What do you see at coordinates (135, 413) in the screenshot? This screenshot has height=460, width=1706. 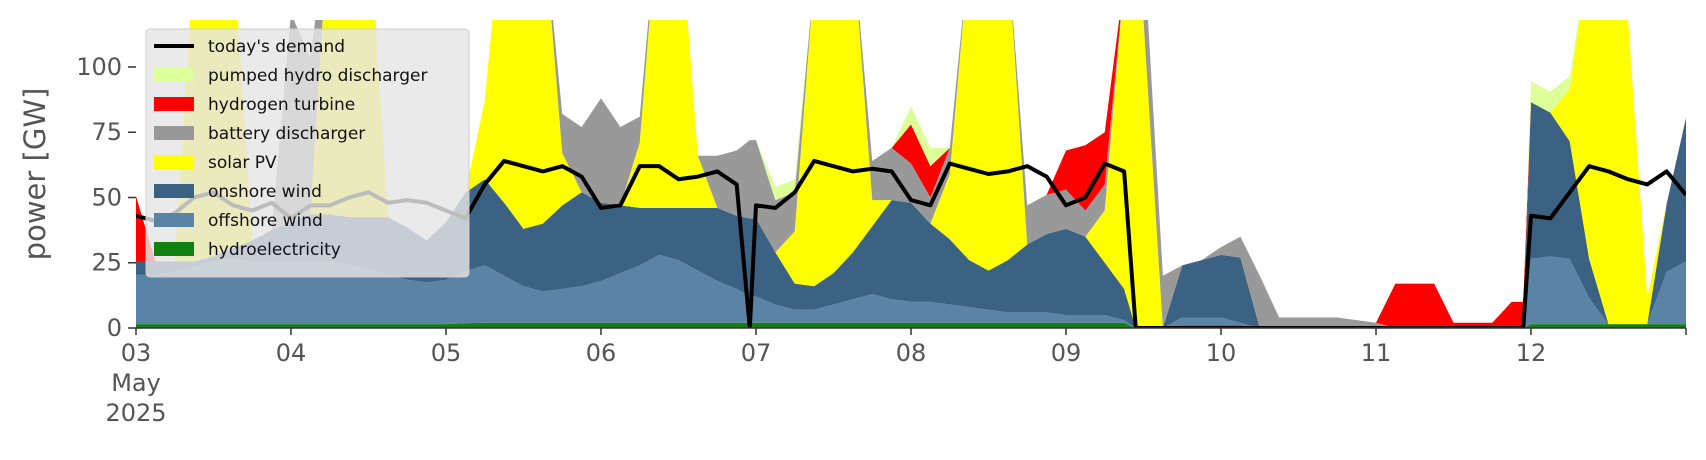 I see `x-tick-year-label: 2025` at bounding box center [135, 413].